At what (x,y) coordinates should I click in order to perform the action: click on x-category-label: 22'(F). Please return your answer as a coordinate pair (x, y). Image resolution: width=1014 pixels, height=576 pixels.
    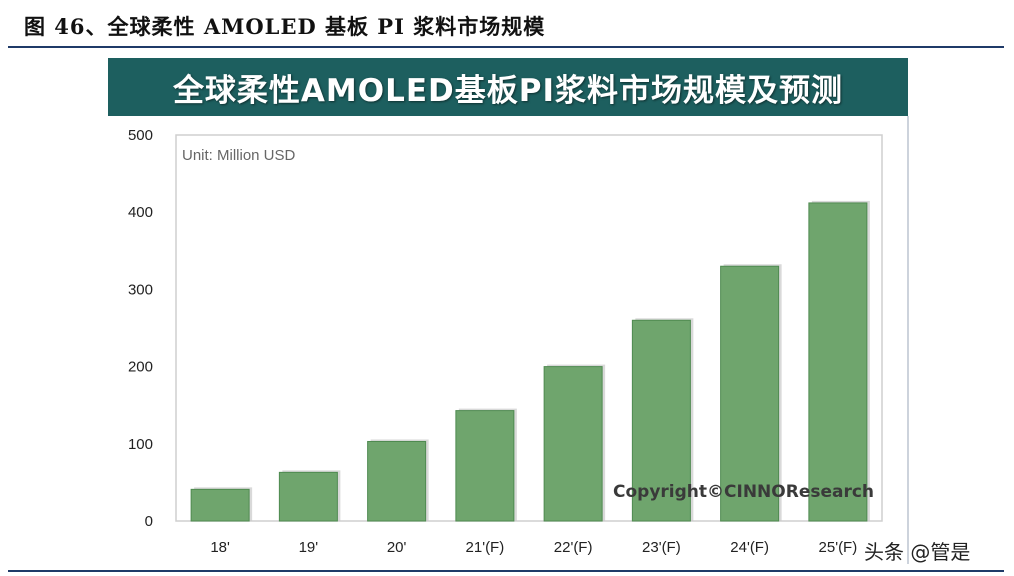
    Looking at the image, I should click on (573, 547).